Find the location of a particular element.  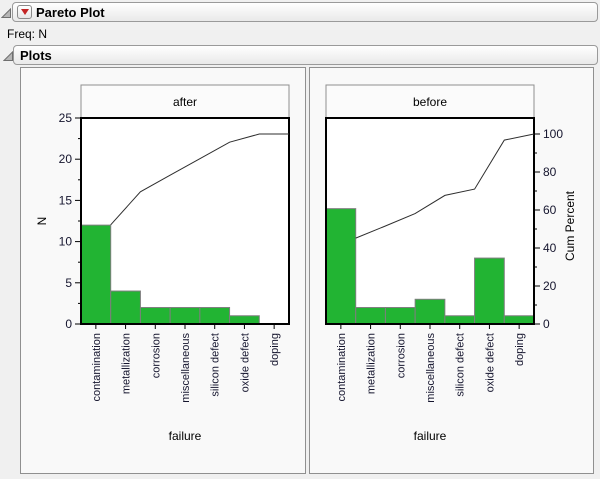

panel-title-label: after is located at coordinates (185, 102).